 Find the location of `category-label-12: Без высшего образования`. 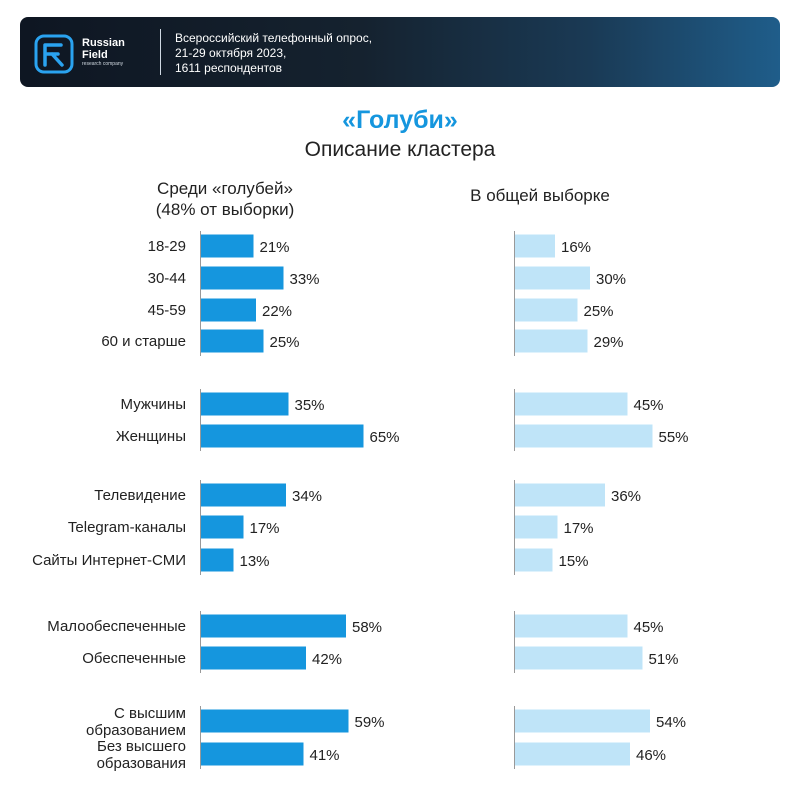

category-label-12: Без высшего образования is located at coordinates (141, 755).